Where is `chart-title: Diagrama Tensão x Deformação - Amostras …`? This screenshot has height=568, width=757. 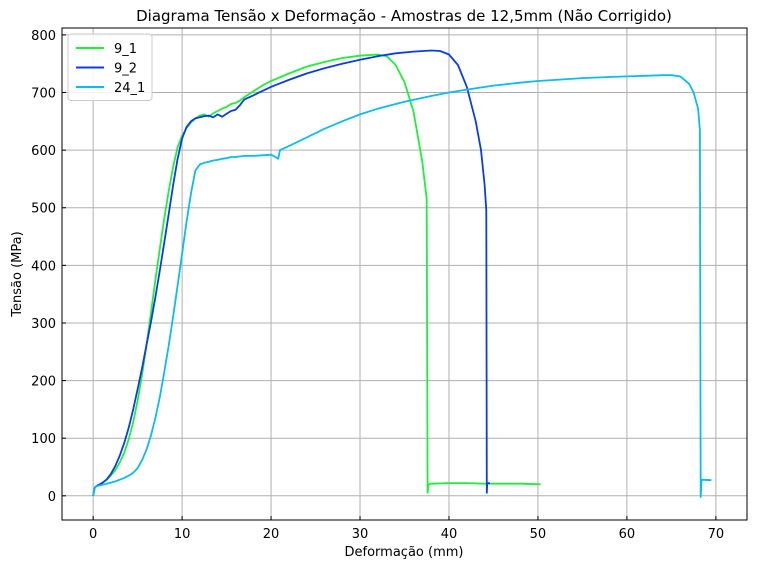
chart-title: Diagrama Tensão x Deformação - Amostras … is located at coordinates (404, 16).